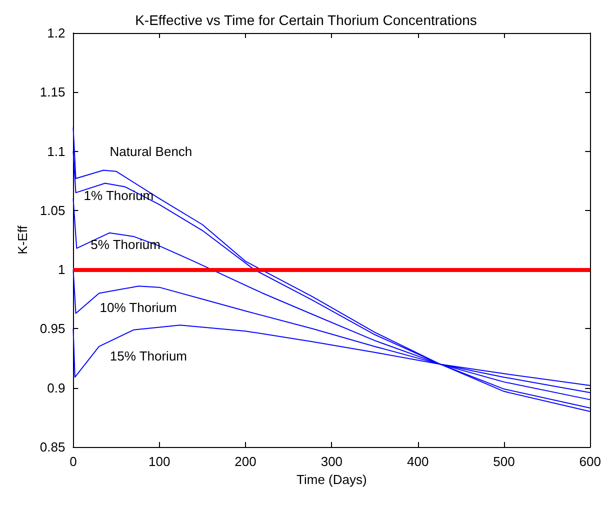 Image resolution: width=612 pixels, height=520 pixels. Describe the element at coordinates (62, 270) in the screenshot. I see `y-tick-label: 1` at that location.